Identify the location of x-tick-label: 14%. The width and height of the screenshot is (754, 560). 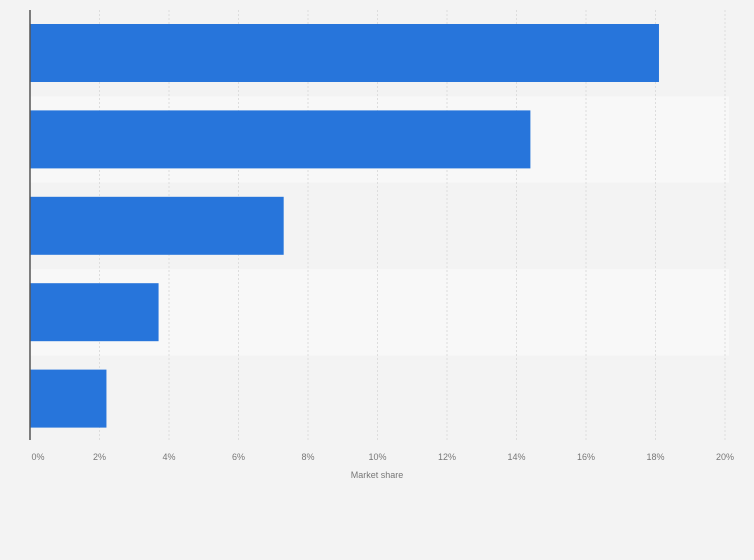
(516, 457).